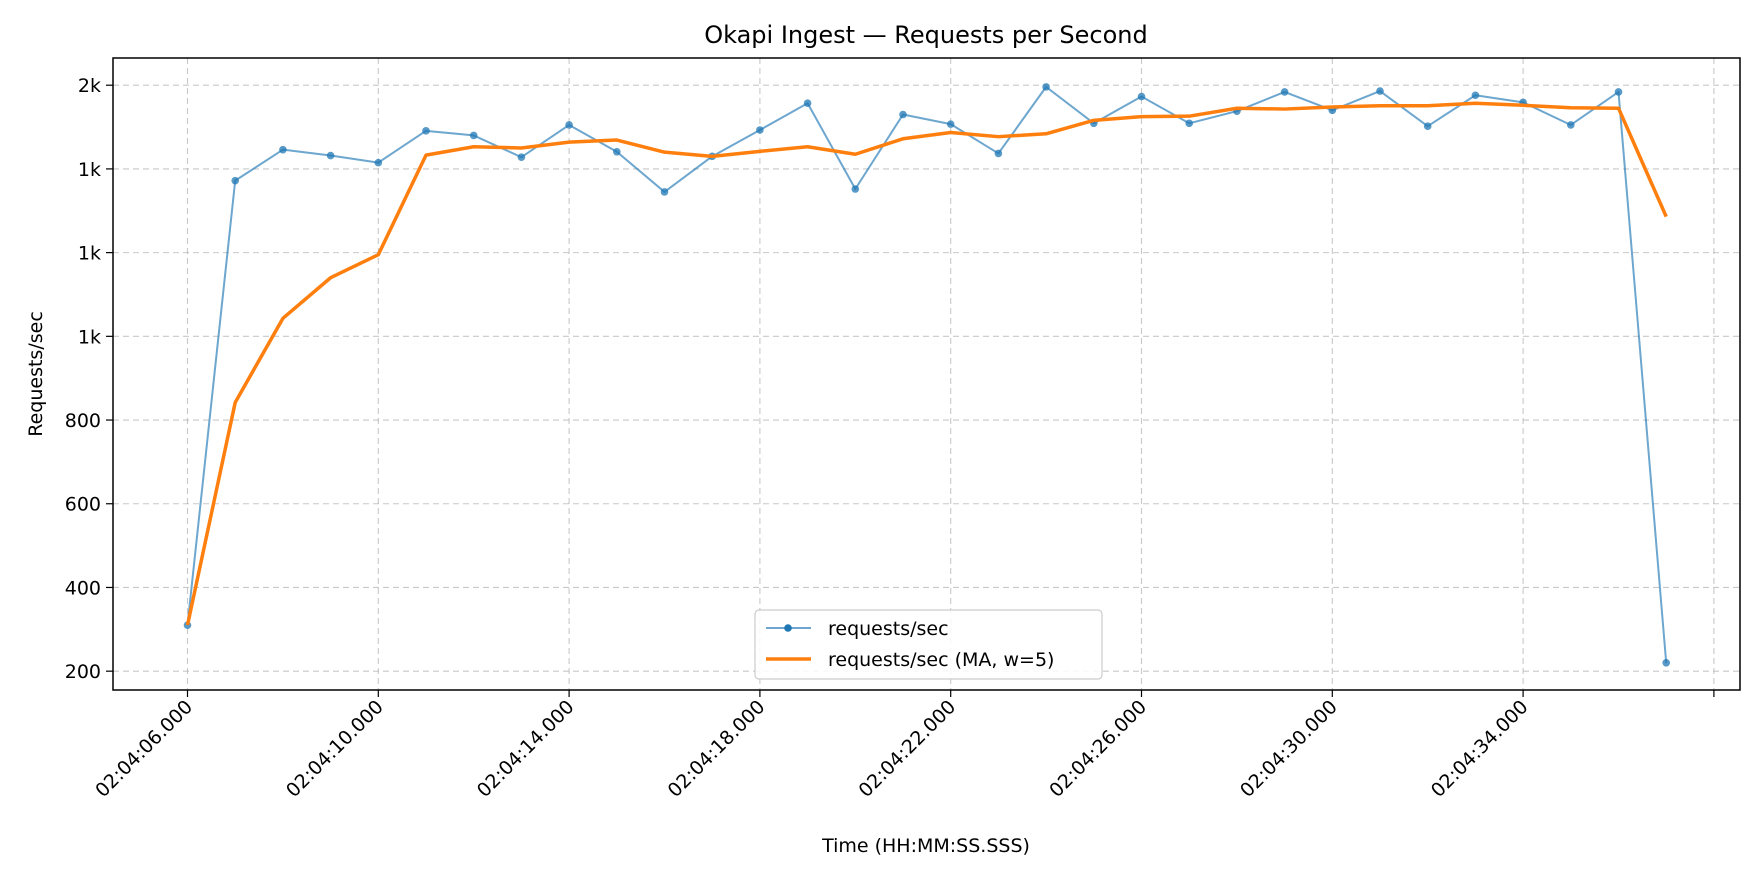 This screenshot has width=1760, height=880. I want to click on legend-label-requests: requests/sec, so click(888, 629).